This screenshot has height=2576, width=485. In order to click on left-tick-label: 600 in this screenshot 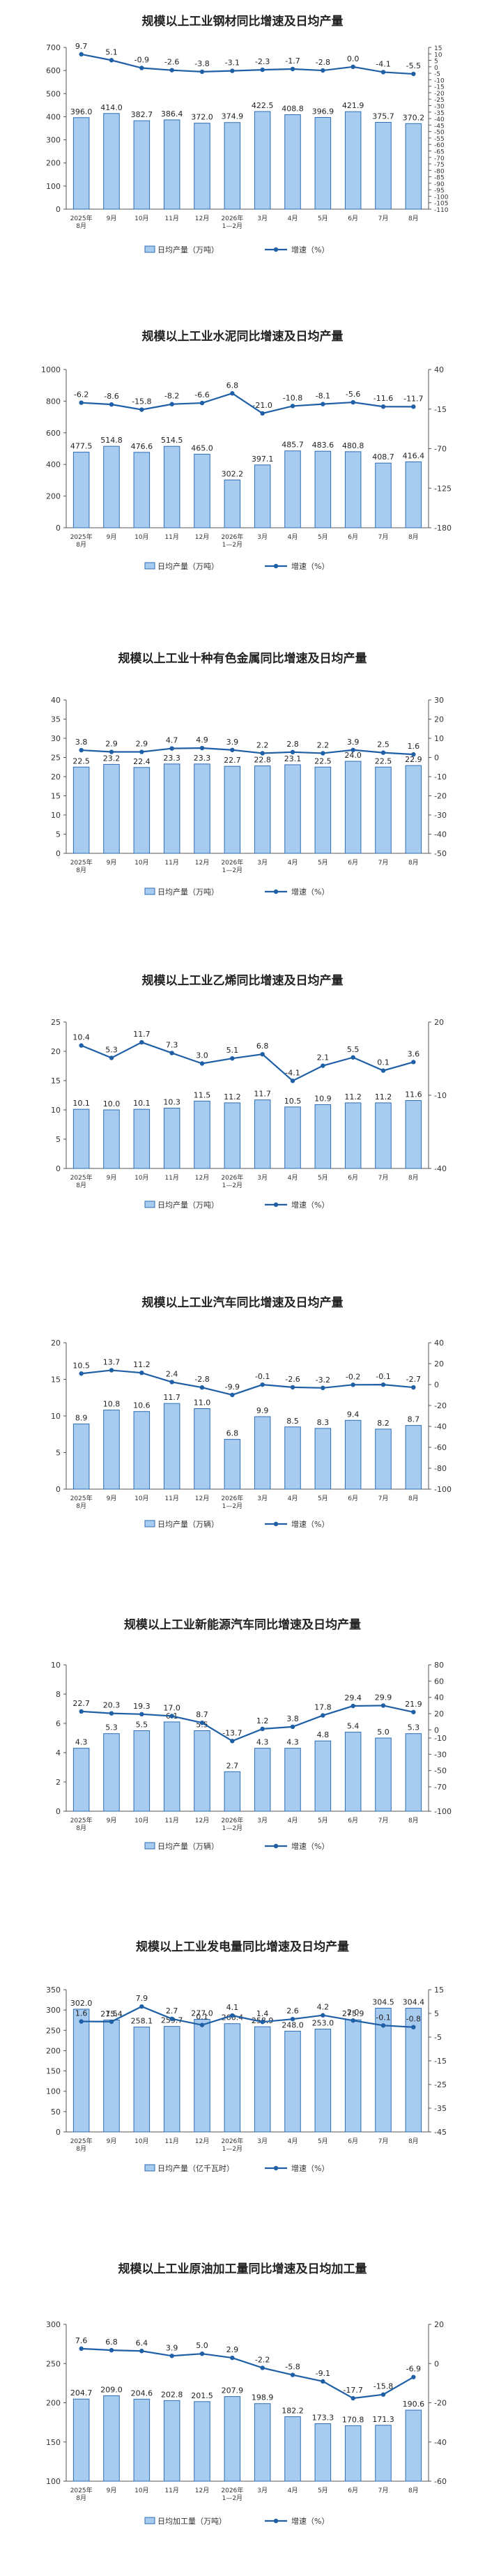, I will do `click(53, 71)`.